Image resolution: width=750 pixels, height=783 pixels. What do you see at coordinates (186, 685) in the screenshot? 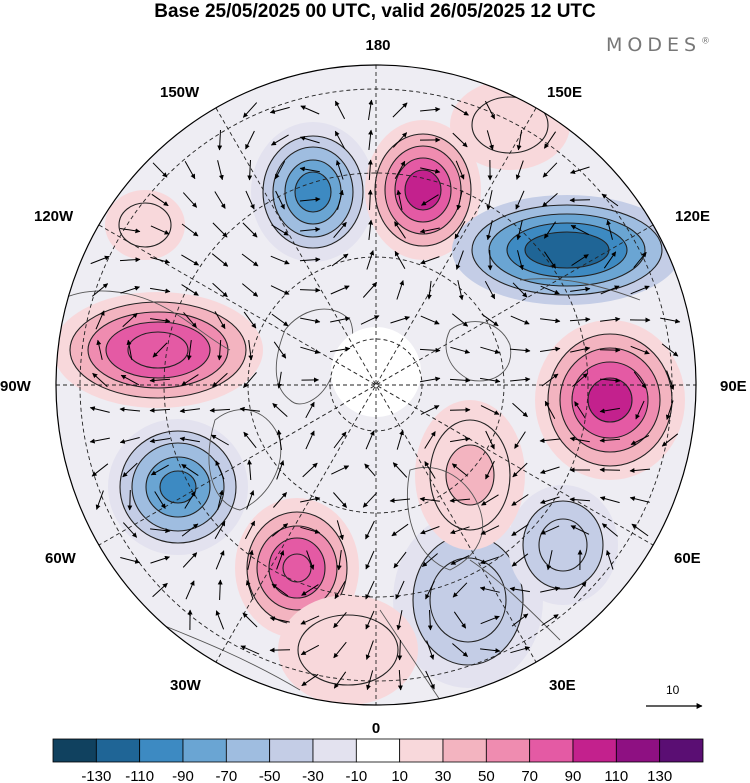
I see `lon-label-30w: 30W` at bounding box center [186, 685].